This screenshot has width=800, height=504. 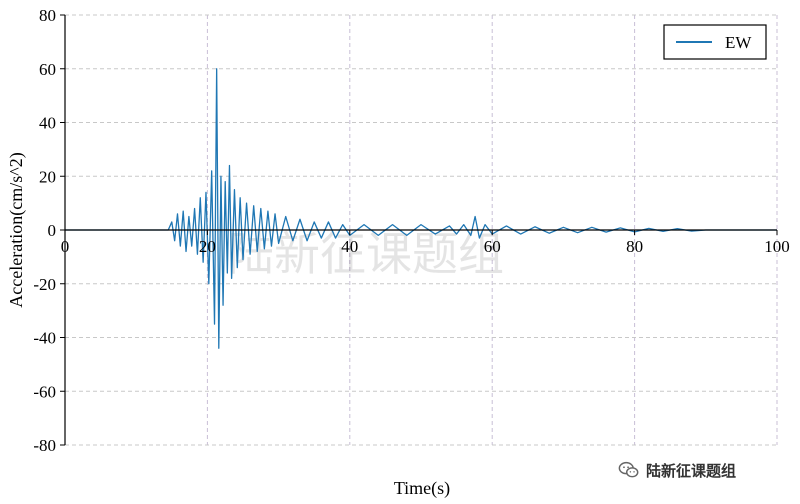 I want to click on y-tick-label: -80, so click(x=44, y=445).